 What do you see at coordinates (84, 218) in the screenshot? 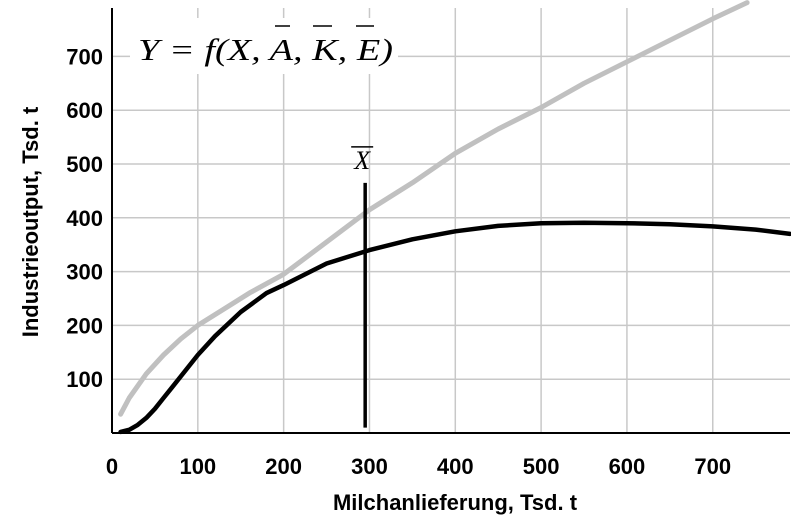
I see `y-tick-label-400: 400` at bounding box center [84, 218].